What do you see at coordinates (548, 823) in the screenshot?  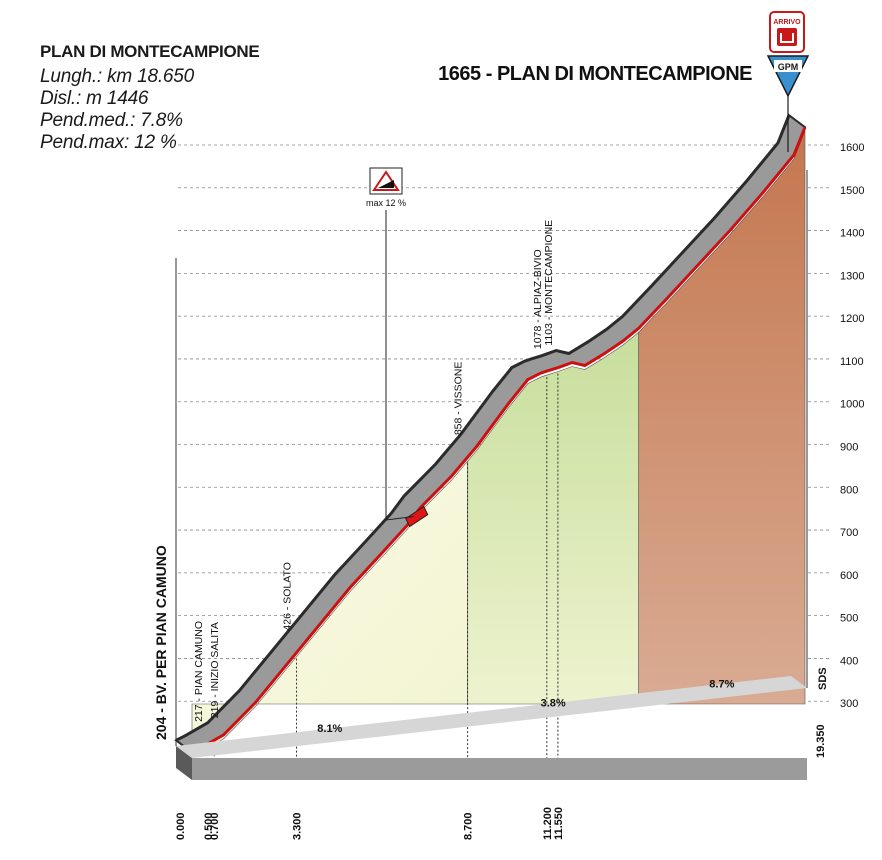 I see `x-tick-label: 11.200` at bounding box center [548, 823].